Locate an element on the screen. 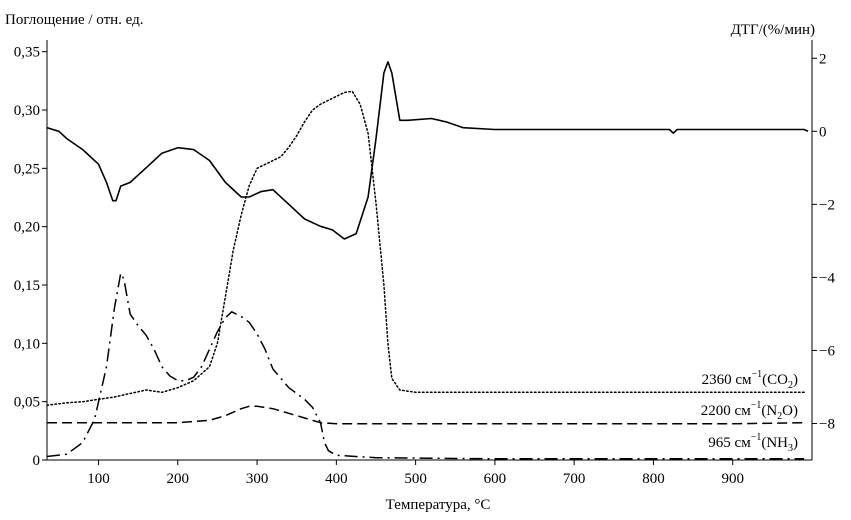  y2-tick-label: 0 is located at coordinates (823, 132).